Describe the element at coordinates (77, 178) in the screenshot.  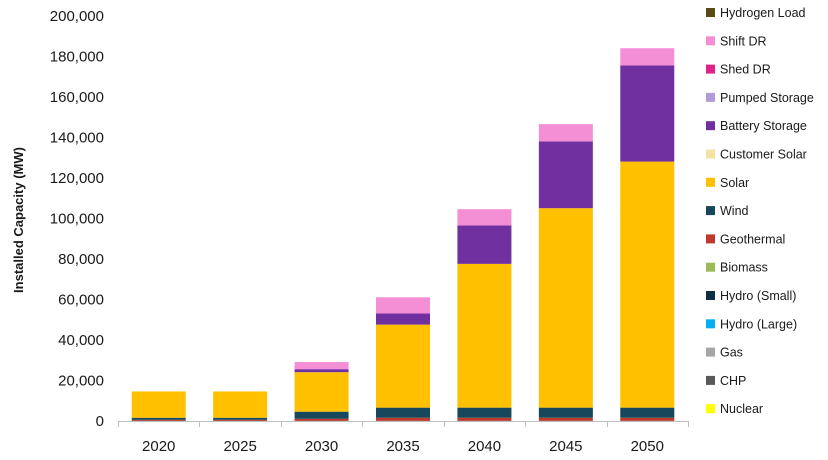
I see `y-tick-label: 120,000` at that location.